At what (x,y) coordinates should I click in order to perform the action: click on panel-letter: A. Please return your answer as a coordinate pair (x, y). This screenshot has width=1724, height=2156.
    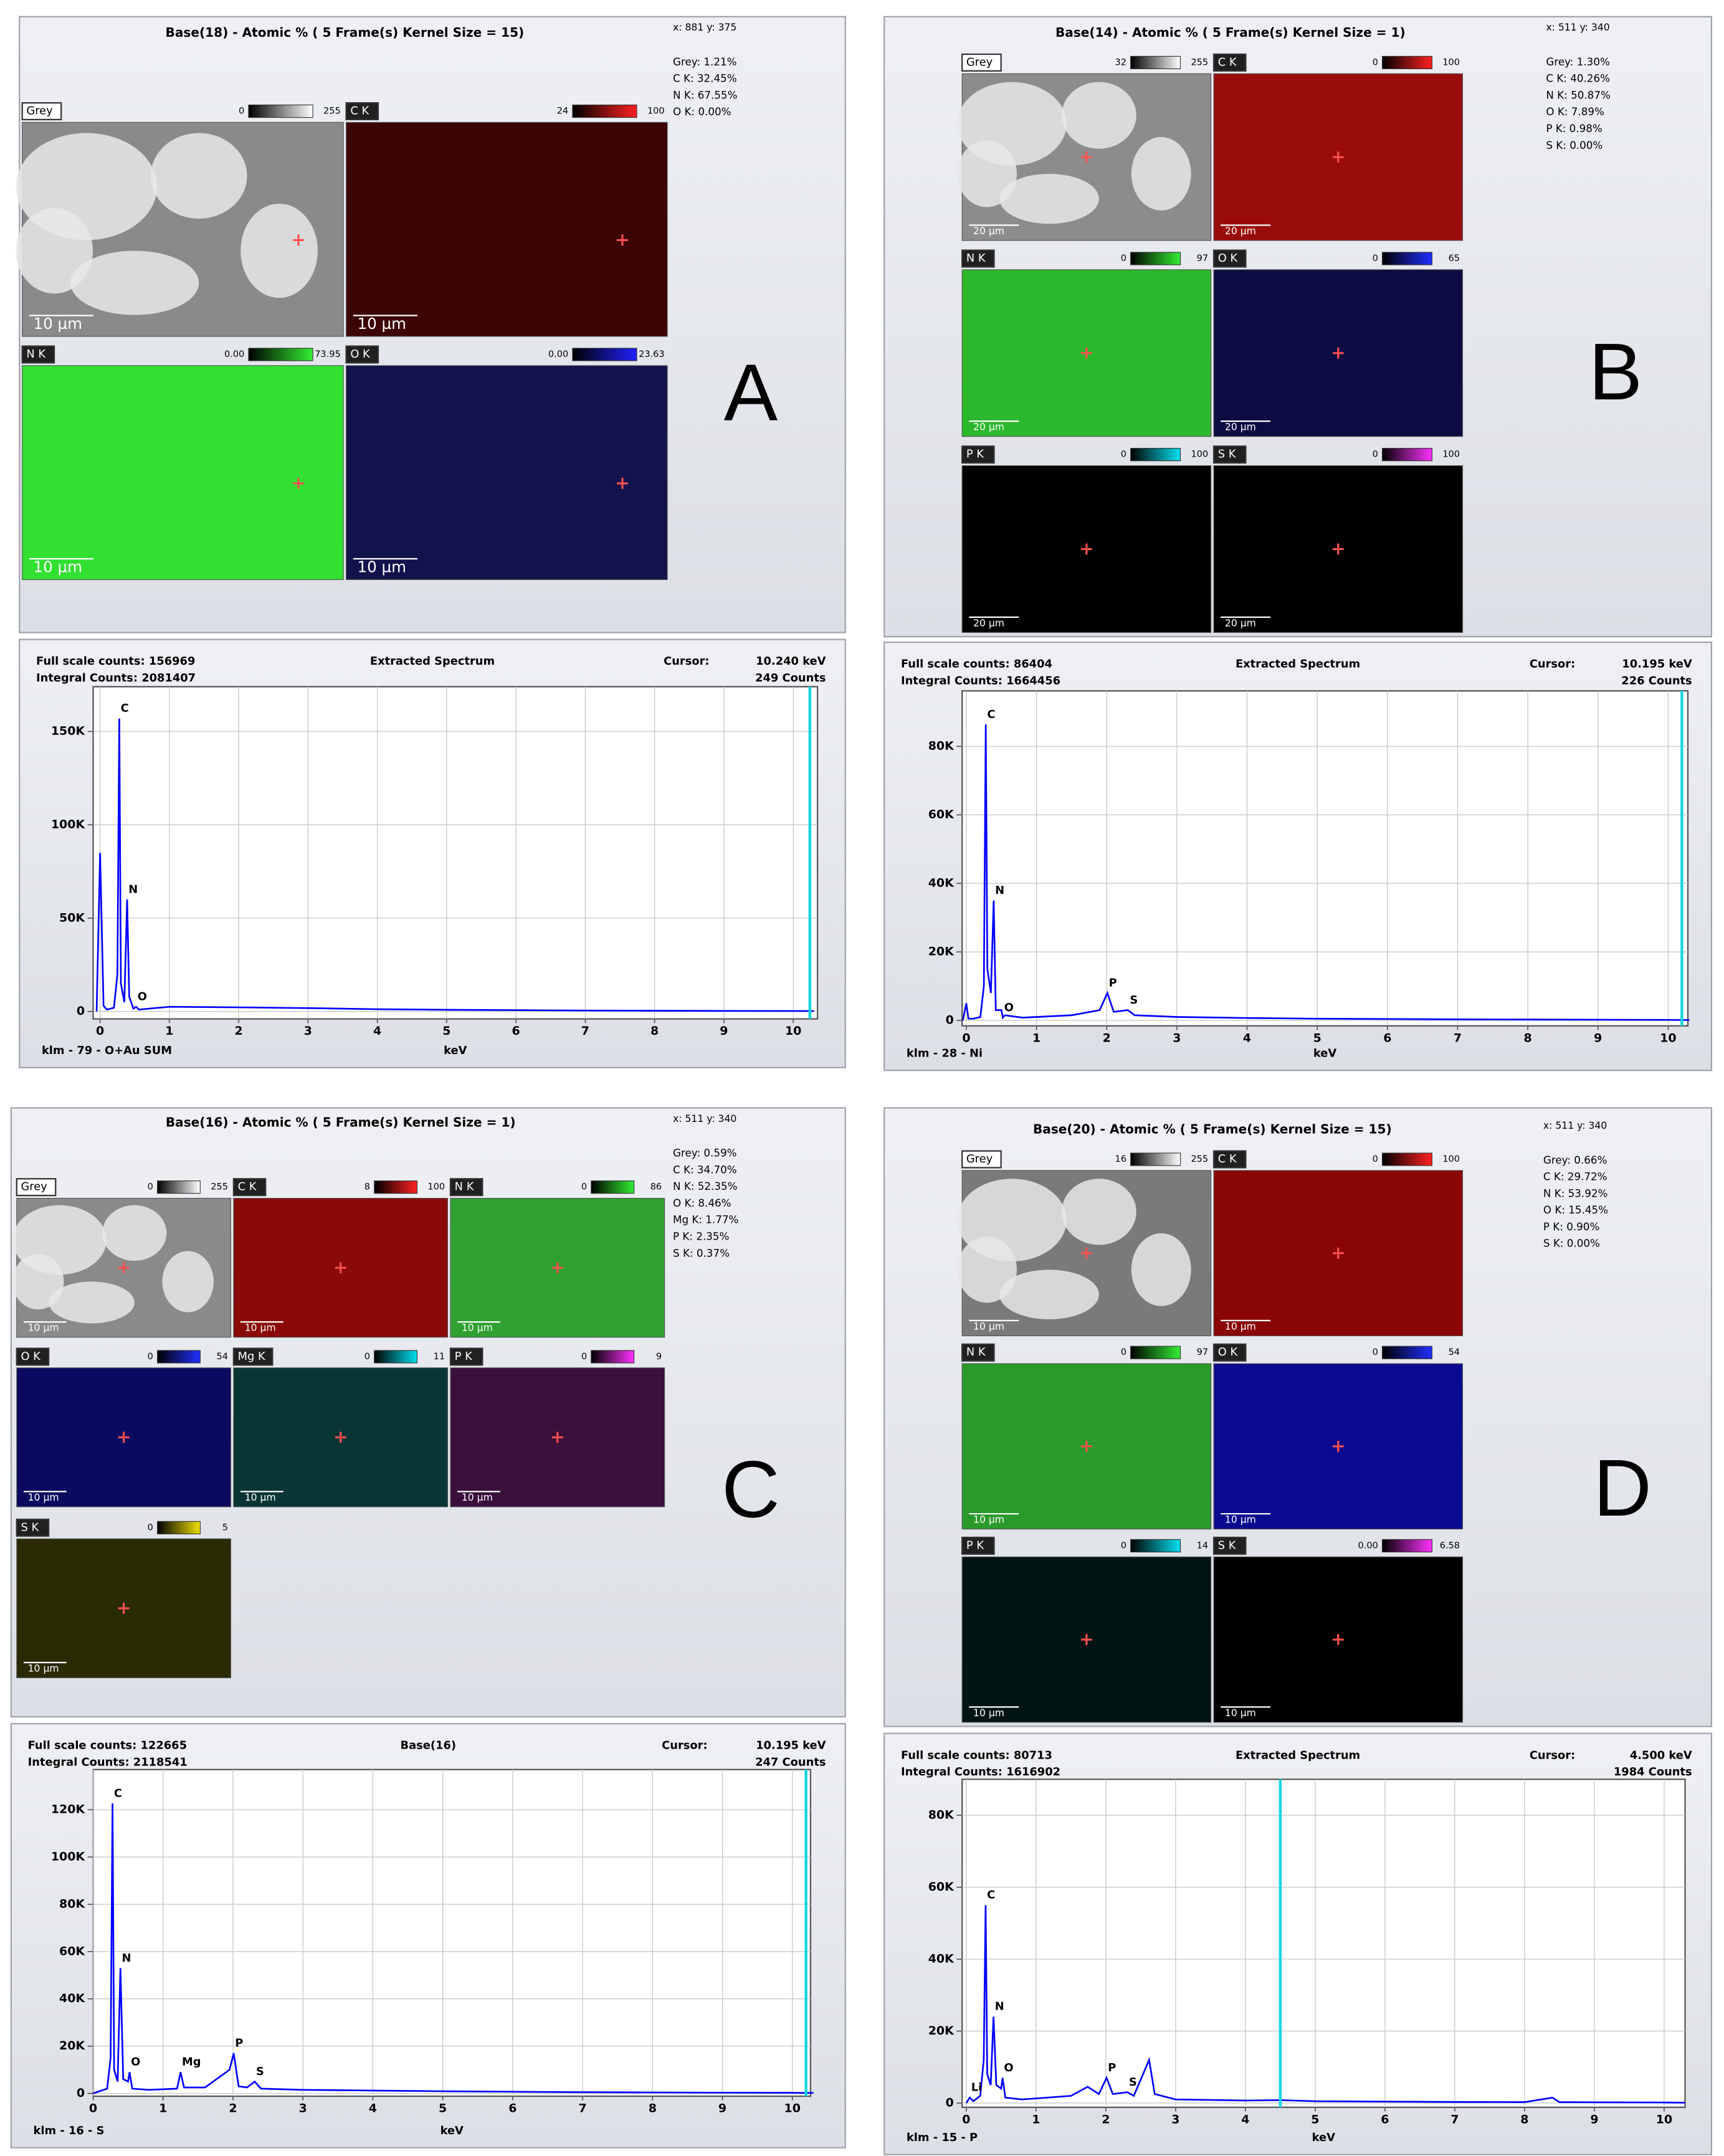
    Looking at the image, I should click on (751, 393).